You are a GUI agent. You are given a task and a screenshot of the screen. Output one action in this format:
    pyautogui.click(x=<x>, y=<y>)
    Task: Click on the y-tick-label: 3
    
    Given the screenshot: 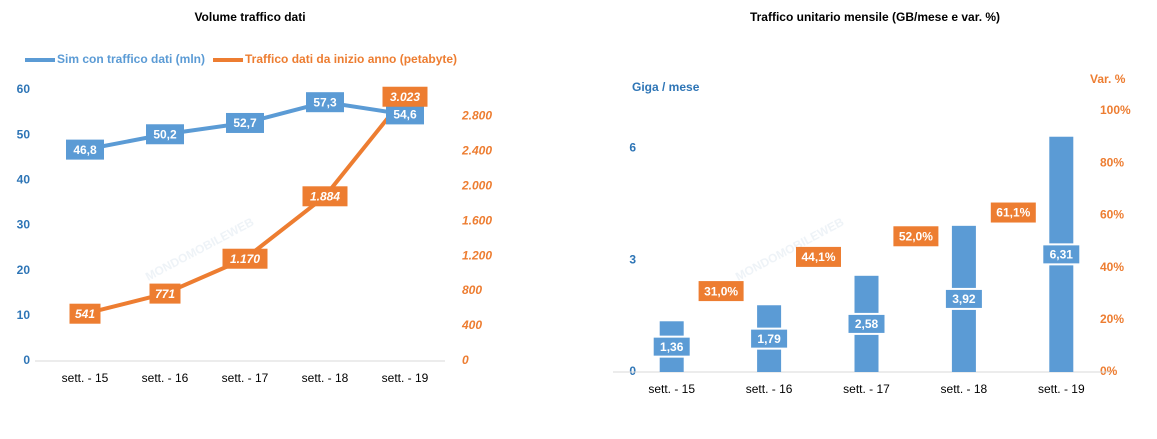 What is the action you would take?
    pyautogui.click(x=632, y=259)
    